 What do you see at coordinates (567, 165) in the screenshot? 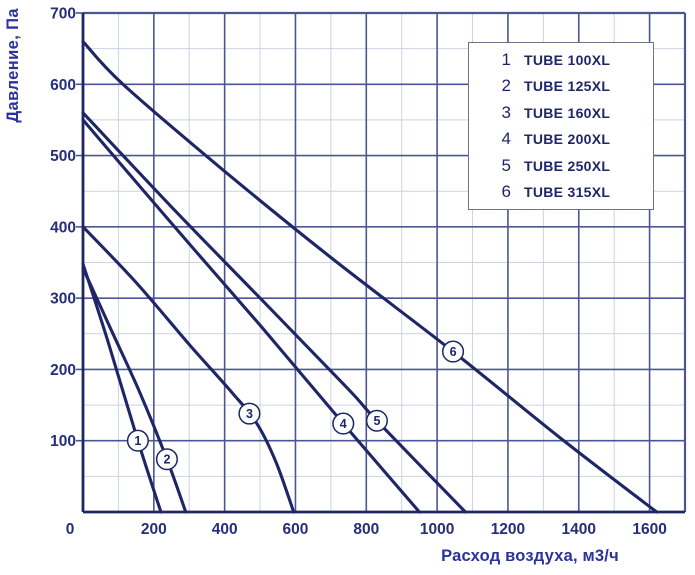
I see `legend-item-label: TUBE 250XL` at bounding box center [567, 165].